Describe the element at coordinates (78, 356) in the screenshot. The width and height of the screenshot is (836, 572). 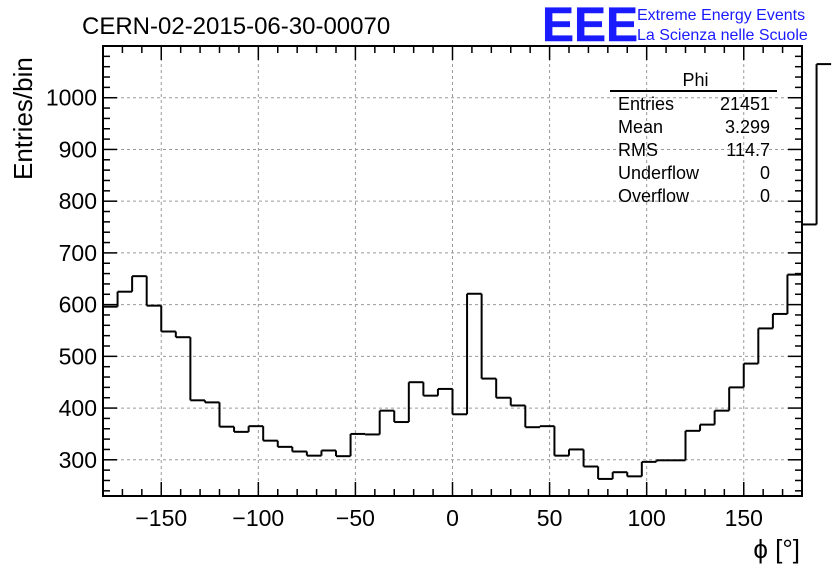
I see `y-tick-label: 500` at that location.